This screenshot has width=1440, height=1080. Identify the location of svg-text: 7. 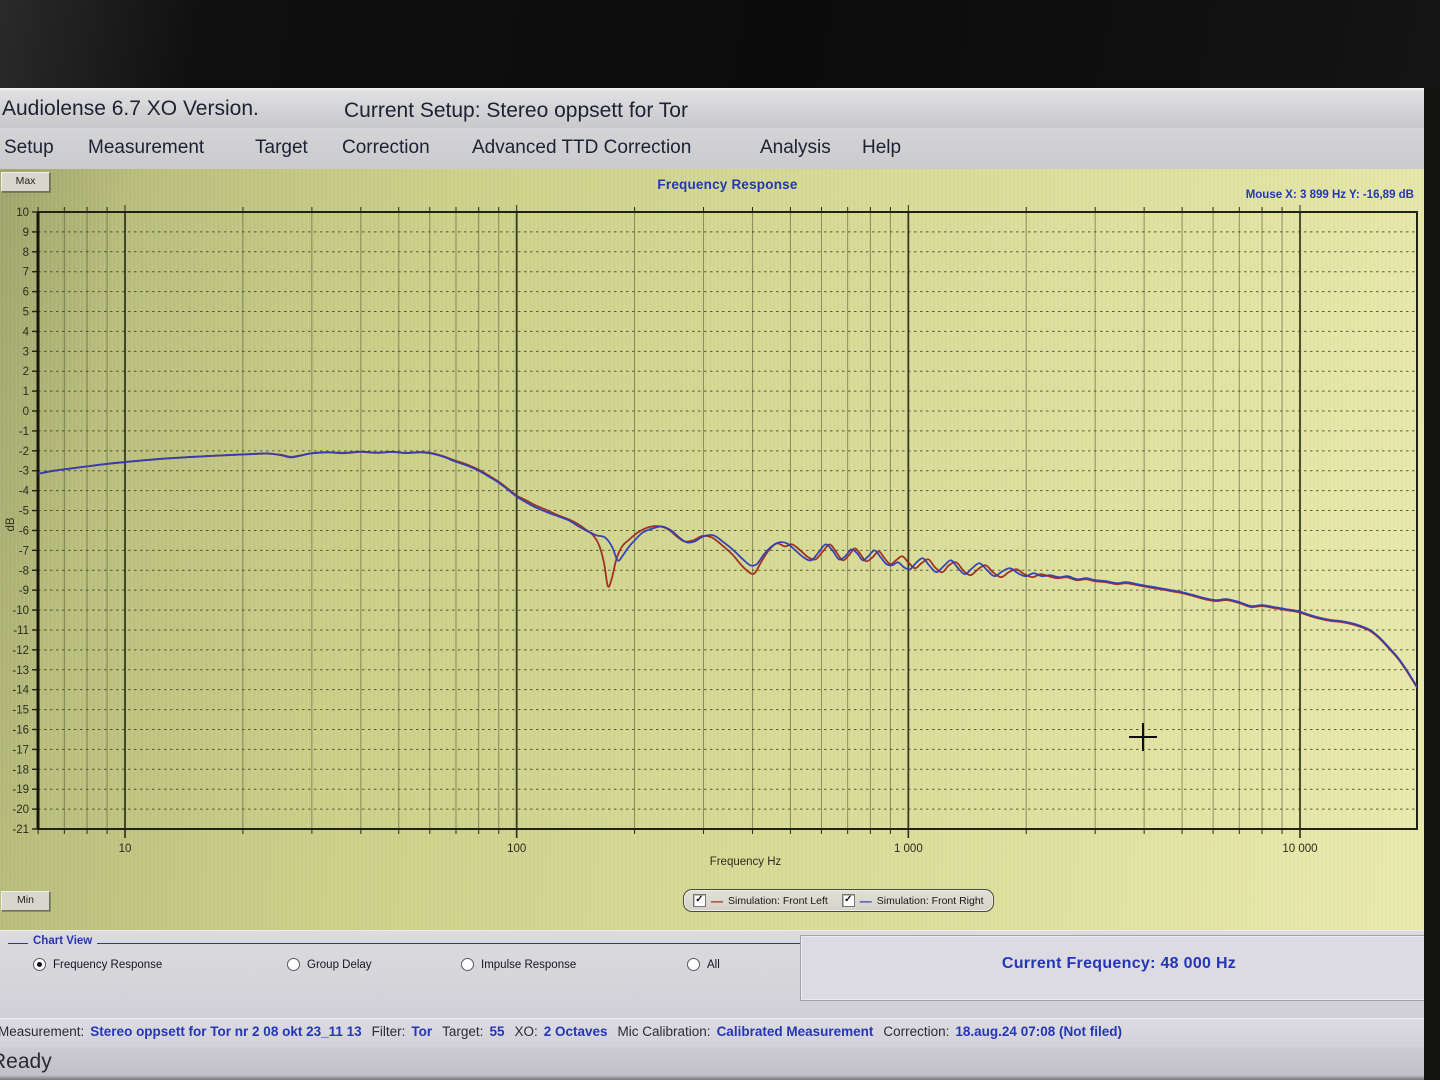
(26, 273).